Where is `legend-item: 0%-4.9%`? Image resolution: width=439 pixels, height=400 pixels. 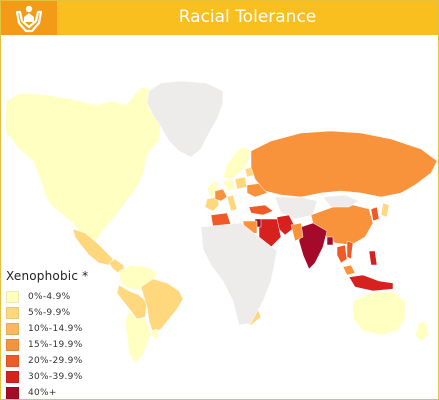
legend-item: 0%-4.9% is located at coordinates (47, 297).